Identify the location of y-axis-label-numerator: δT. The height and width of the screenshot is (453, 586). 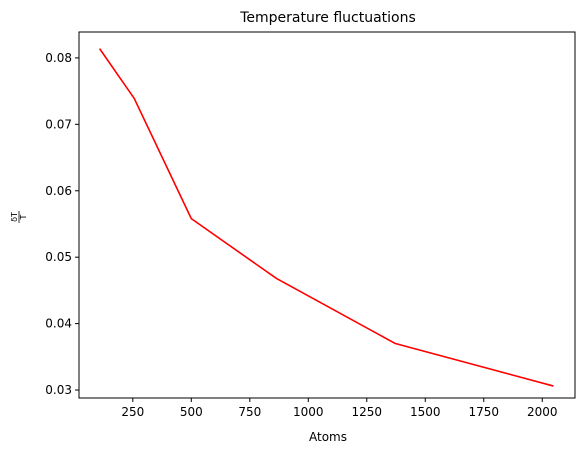
(14, 217).